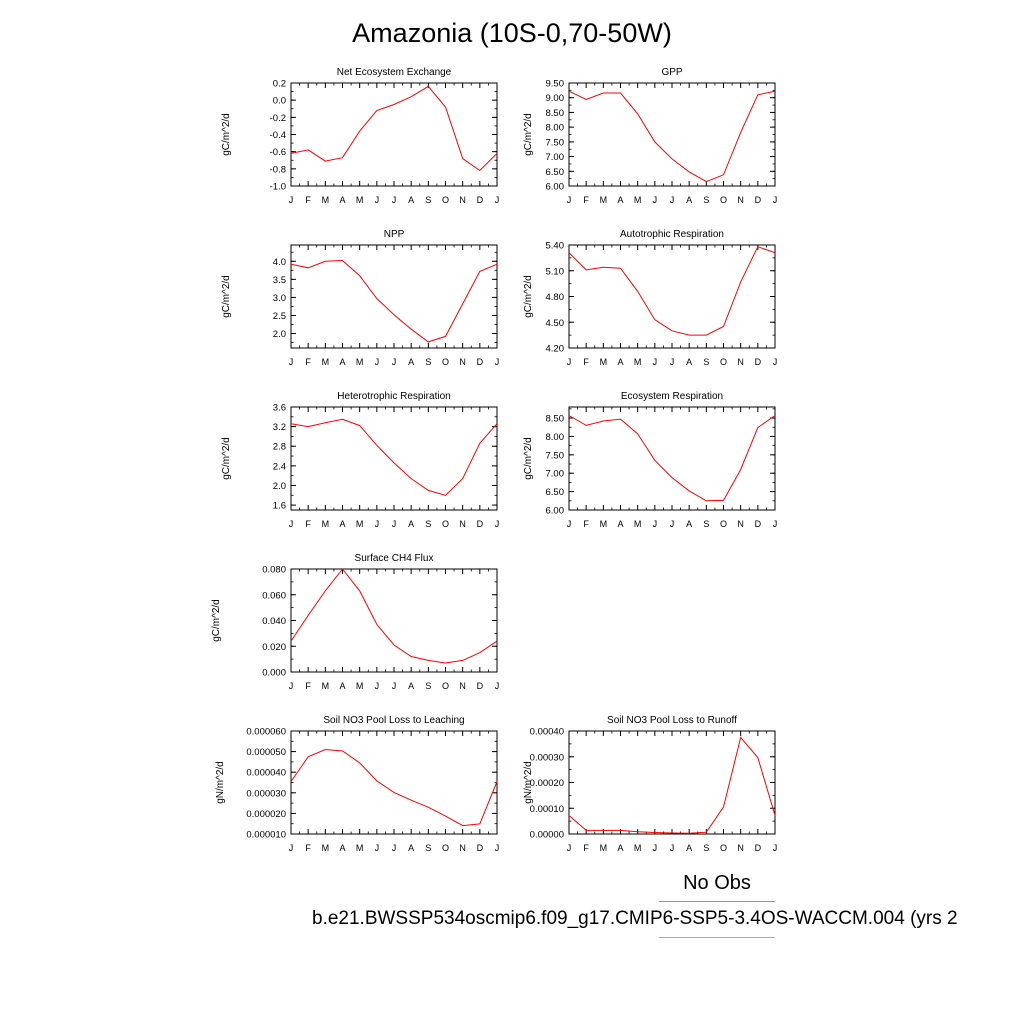 The width and height of the screenshot is (1024, 1024). I want to click on y-tick-label: 4.20, so click(555, 349).